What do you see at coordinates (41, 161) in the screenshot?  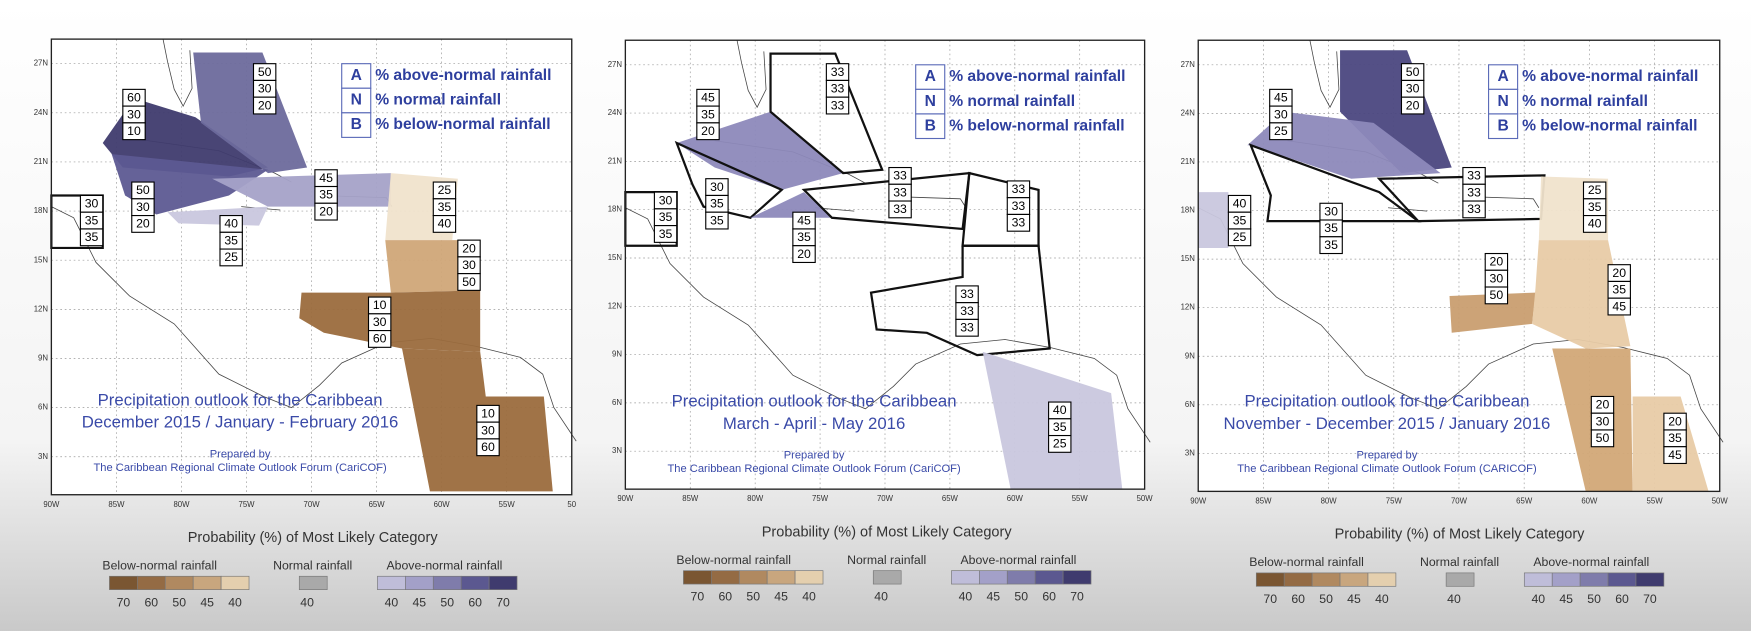 I see `latitude-label: 21N` at bounding box center [41, 161].